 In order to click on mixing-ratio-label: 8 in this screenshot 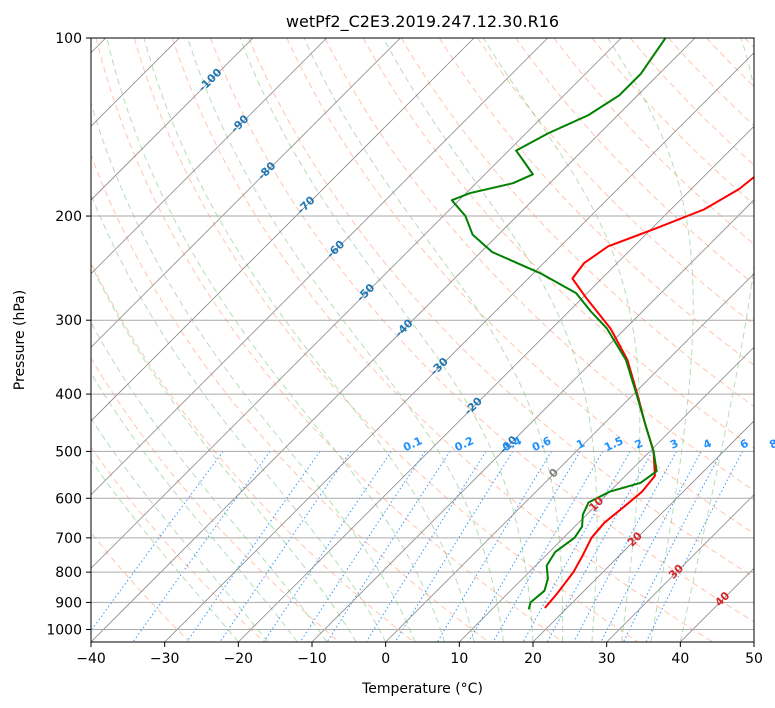, I will do `click(771, 444)`.